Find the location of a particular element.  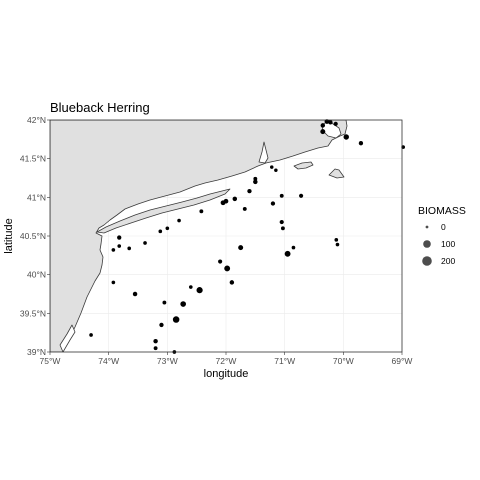

plot-title: Blueback Herring is located at coordinates (100, 107).